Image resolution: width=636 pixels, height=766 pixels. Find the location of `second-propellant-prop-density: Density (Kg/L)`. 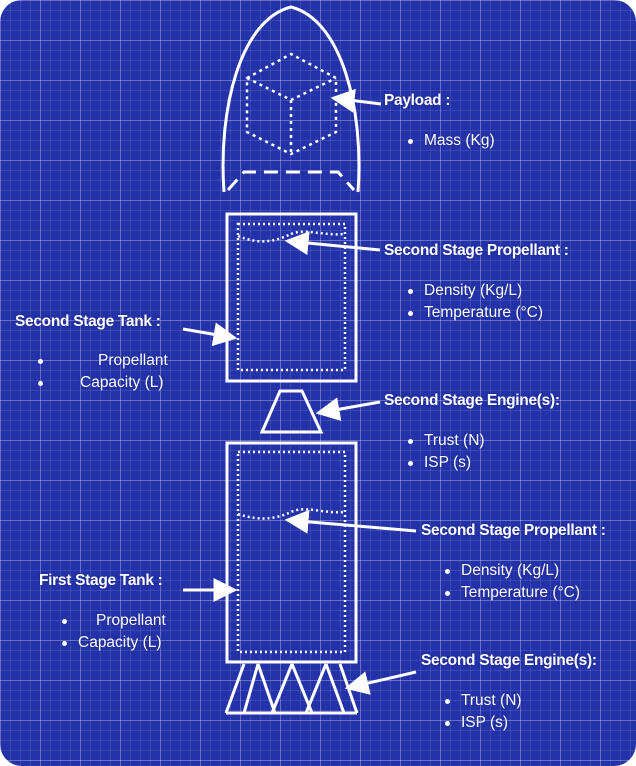

second-propellant-prop-density: Density (Kg/L) is located at coordinates (474, 291).